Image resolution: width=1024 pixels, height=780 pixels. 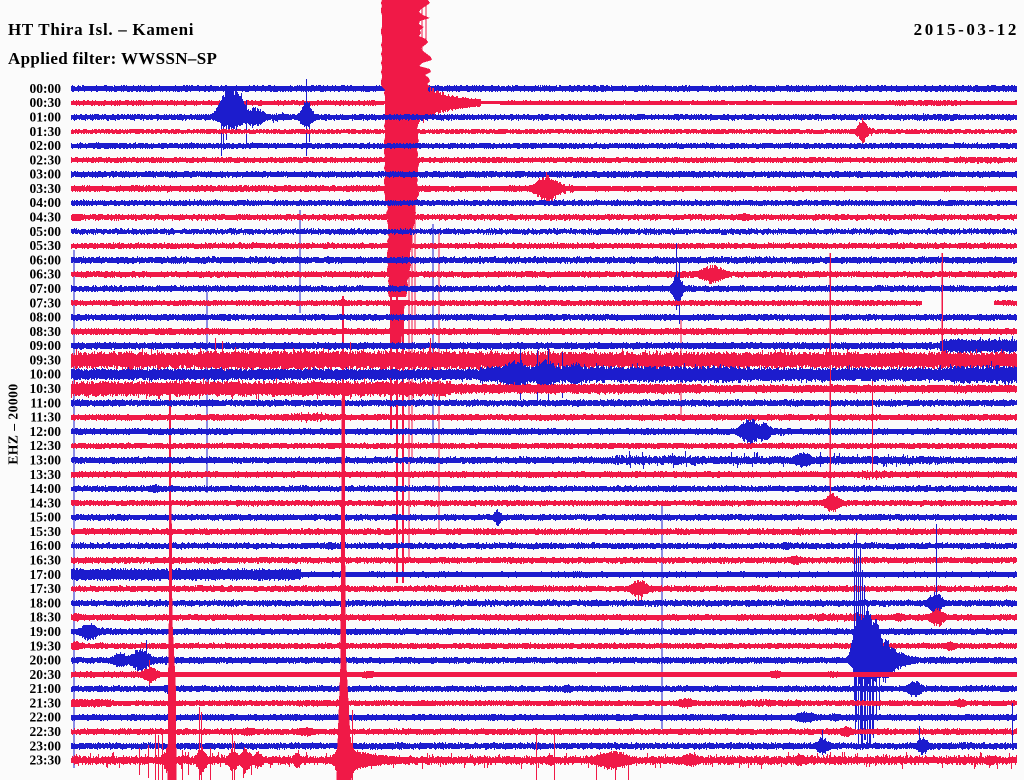 I want to click on svg-text: 17:30, so click(x=46, y=588).